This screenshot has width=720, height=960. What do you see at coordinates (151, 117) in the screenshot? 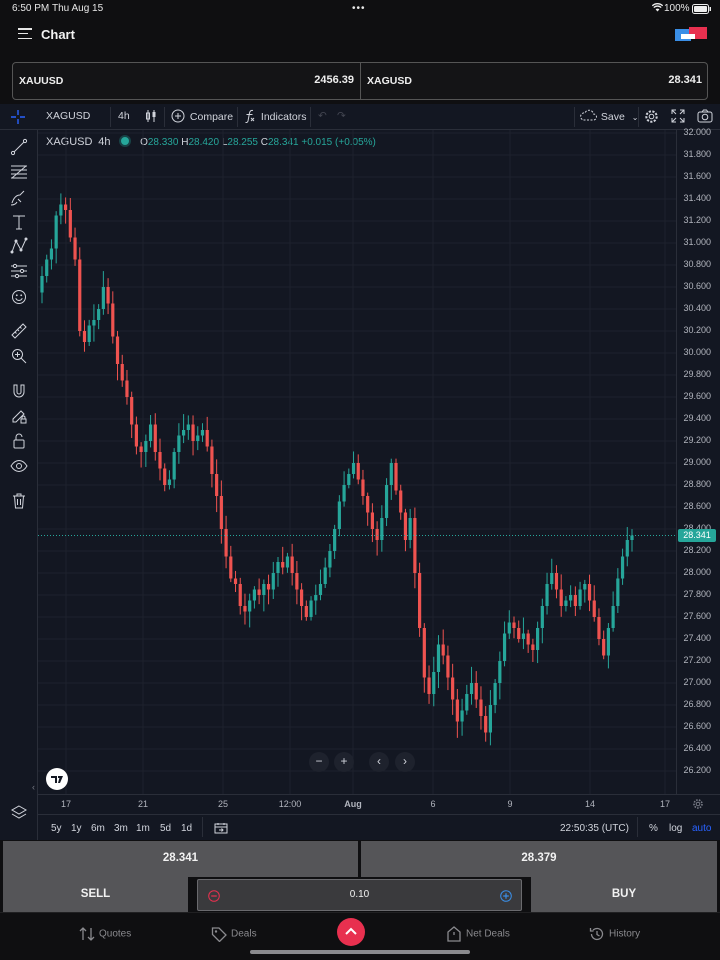
I see `candles-icon` at bounding box center [151, 117].